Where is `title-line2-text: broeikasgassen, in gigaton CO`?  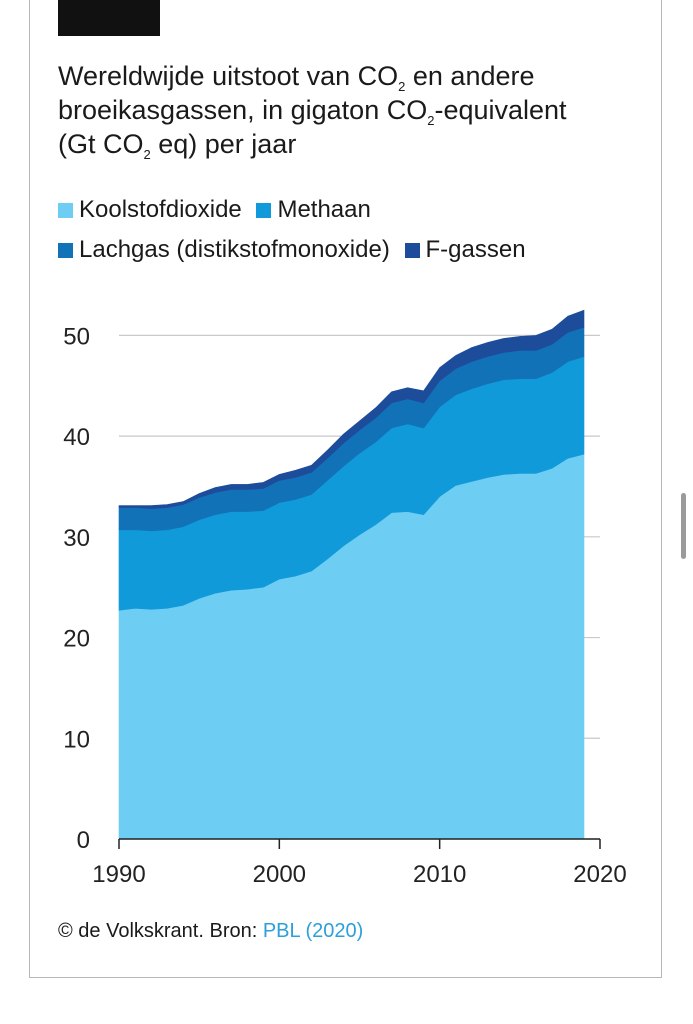
title-line2-text: broeikasgassen, in gigaton CO is located at coordinates (243, 110).